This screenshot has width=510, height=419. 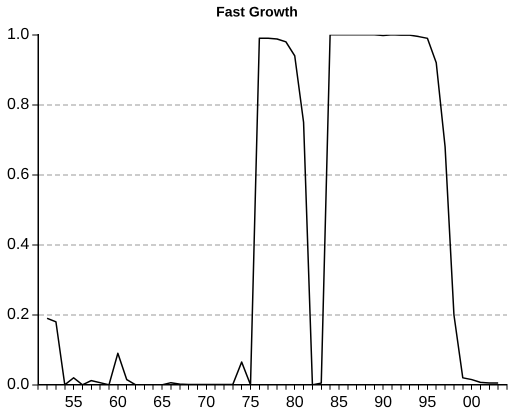 What do you see at coordinates (162, 402) in the screenshot?
I see `x-tick-label: 65` at bounding box center [162, 402].